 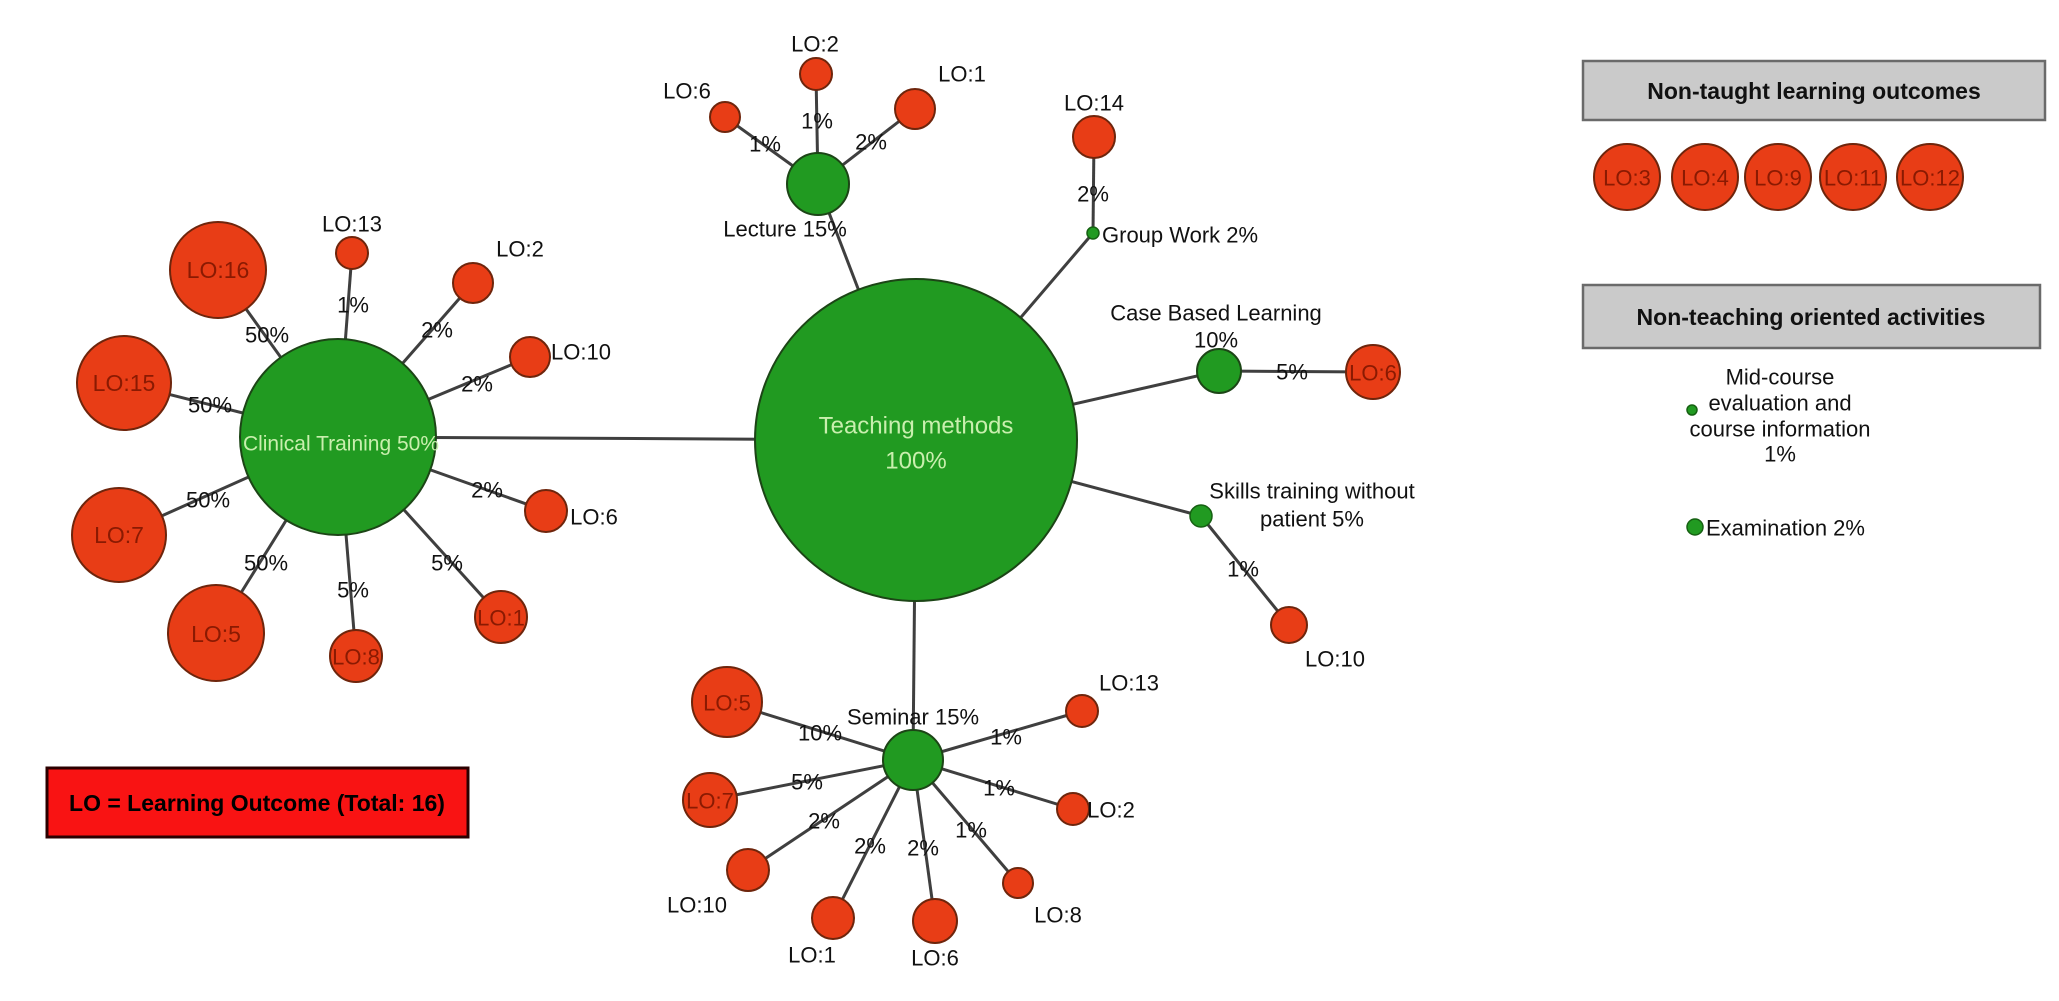 I want to click on seminar-lo13-pct: 1%, so click(x=1006, y=737).